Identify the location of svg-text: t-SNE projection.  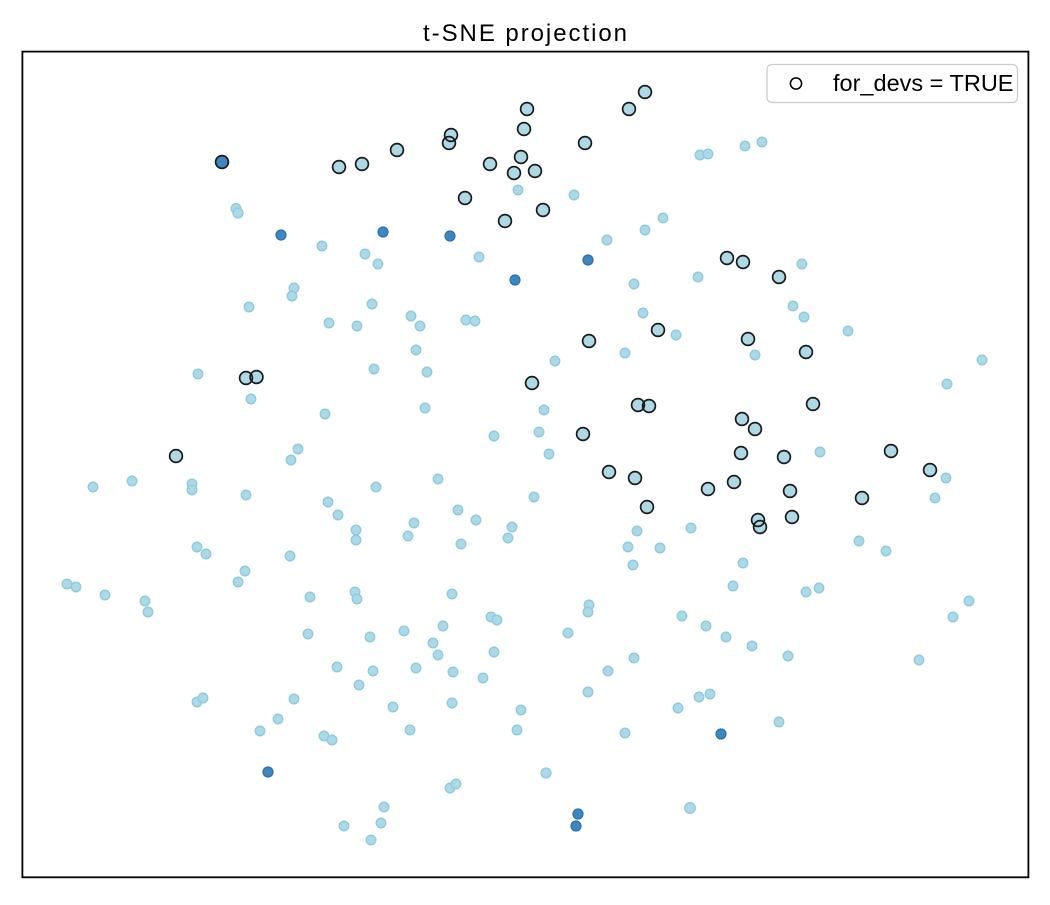
(526, 33).